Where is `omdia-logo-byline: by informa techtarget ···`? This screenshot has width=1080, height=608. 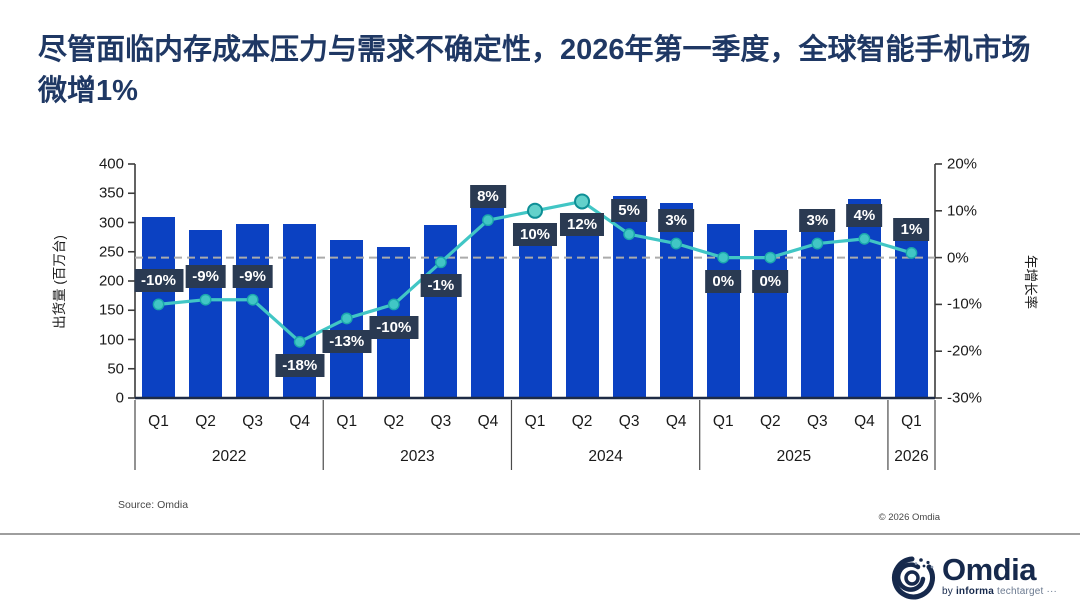
omdia-logo-byline: by informa techtarget ··· is located at coordinates (999, 591).